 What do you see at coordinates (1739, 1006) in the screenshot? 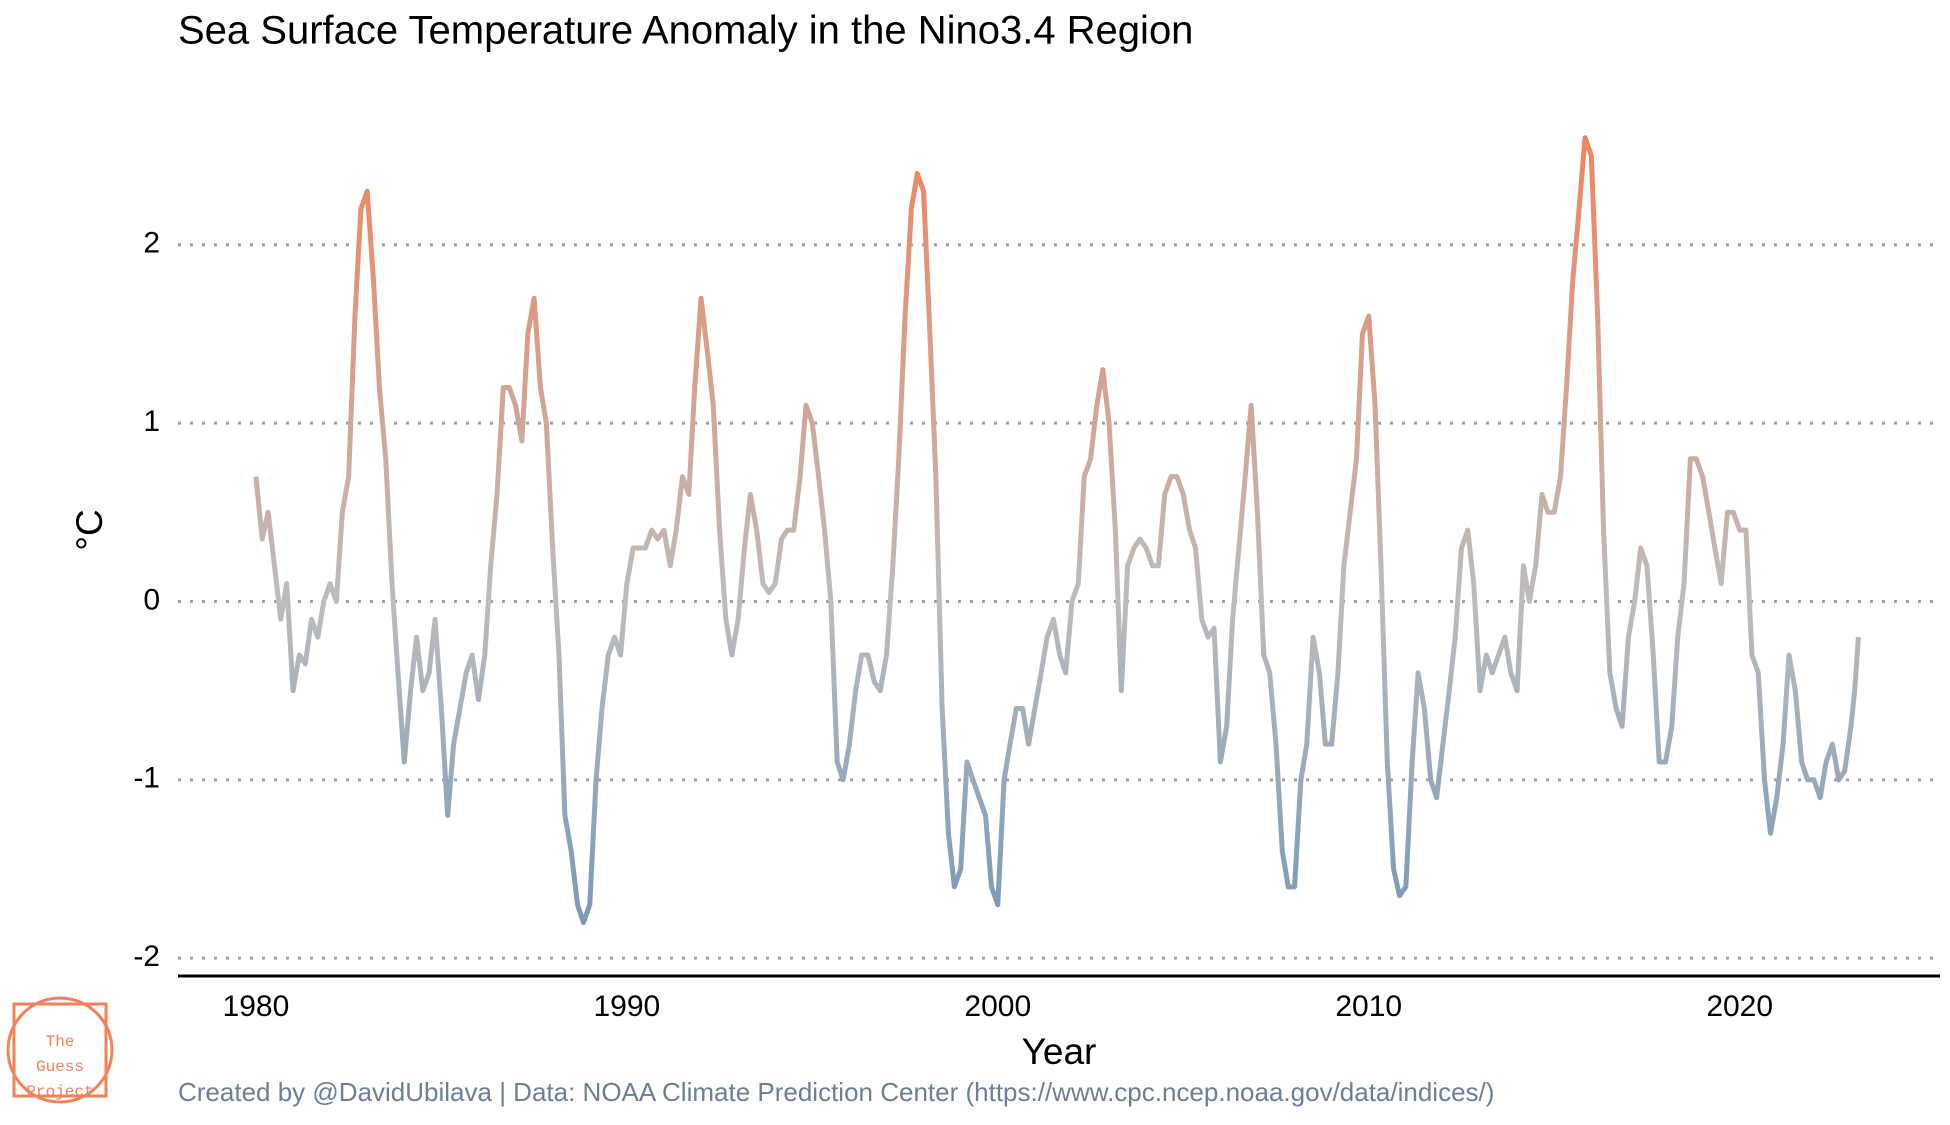
I see `x-tick-label: 2020` at bounding box center [1739, 1006].